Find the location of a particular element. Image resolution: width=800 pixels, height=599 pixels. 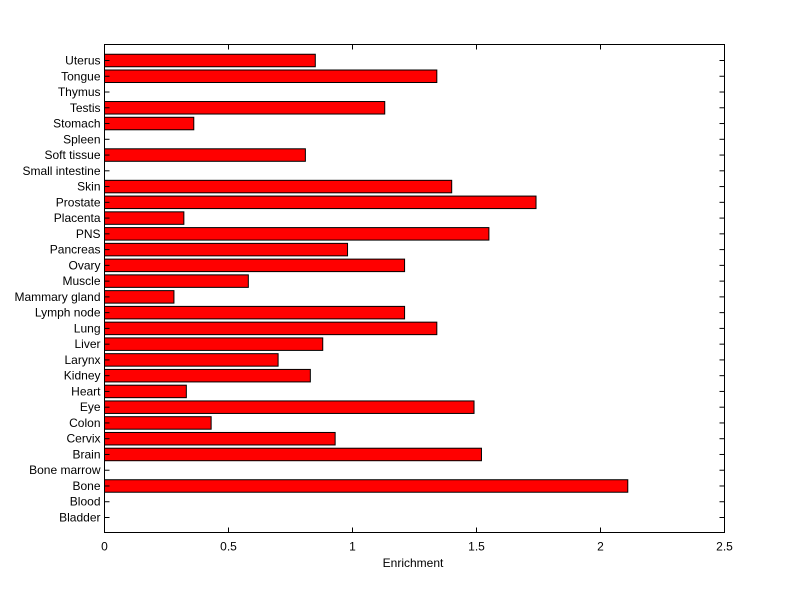

x-tick-label: 1 is located at coordinates (352, 547).